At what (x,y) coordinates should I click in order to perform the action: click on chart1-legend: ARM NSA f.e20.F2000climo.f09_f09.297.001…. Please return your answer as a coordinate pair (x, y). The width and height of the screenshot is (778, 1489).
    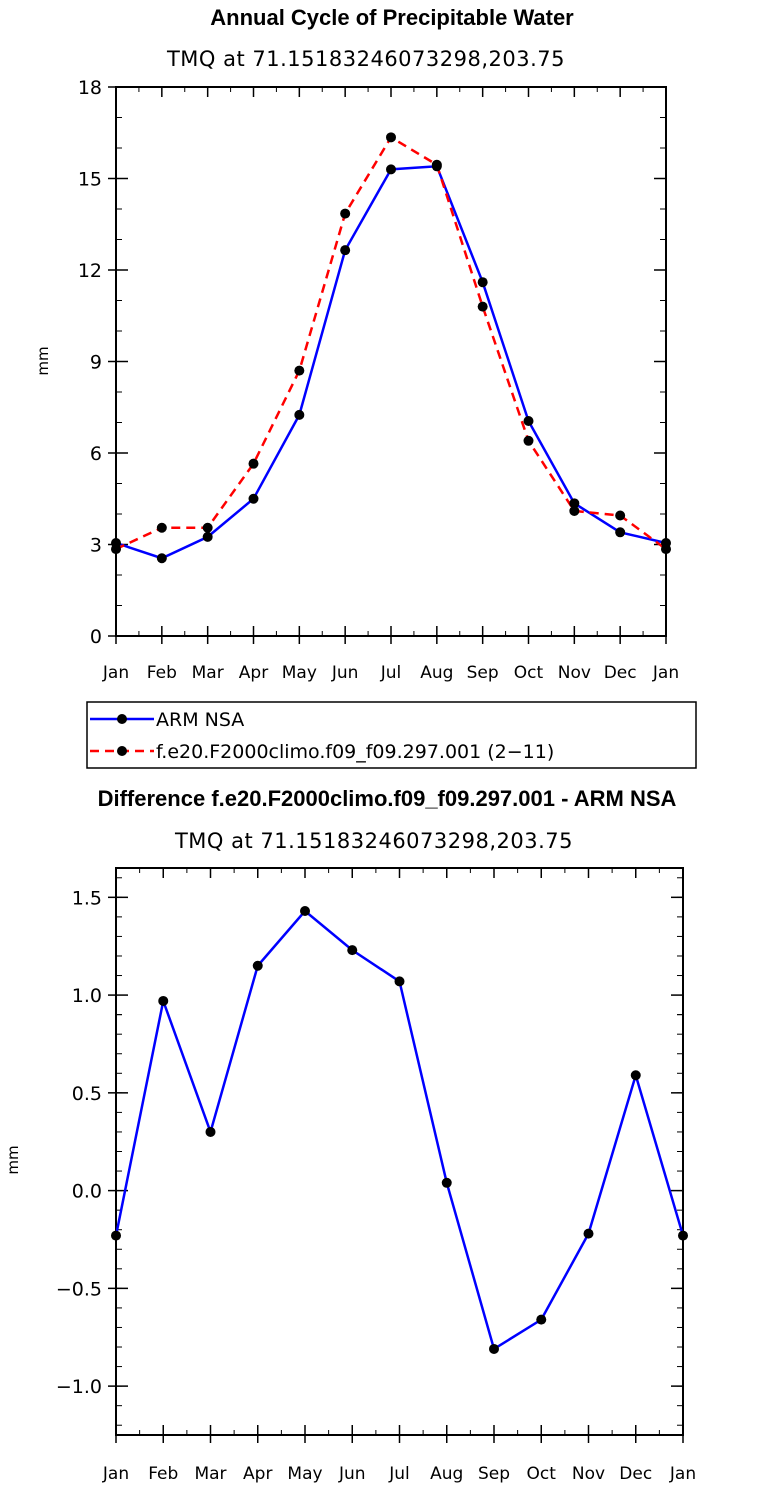
    Looking at the image, I should click on (391, 735).